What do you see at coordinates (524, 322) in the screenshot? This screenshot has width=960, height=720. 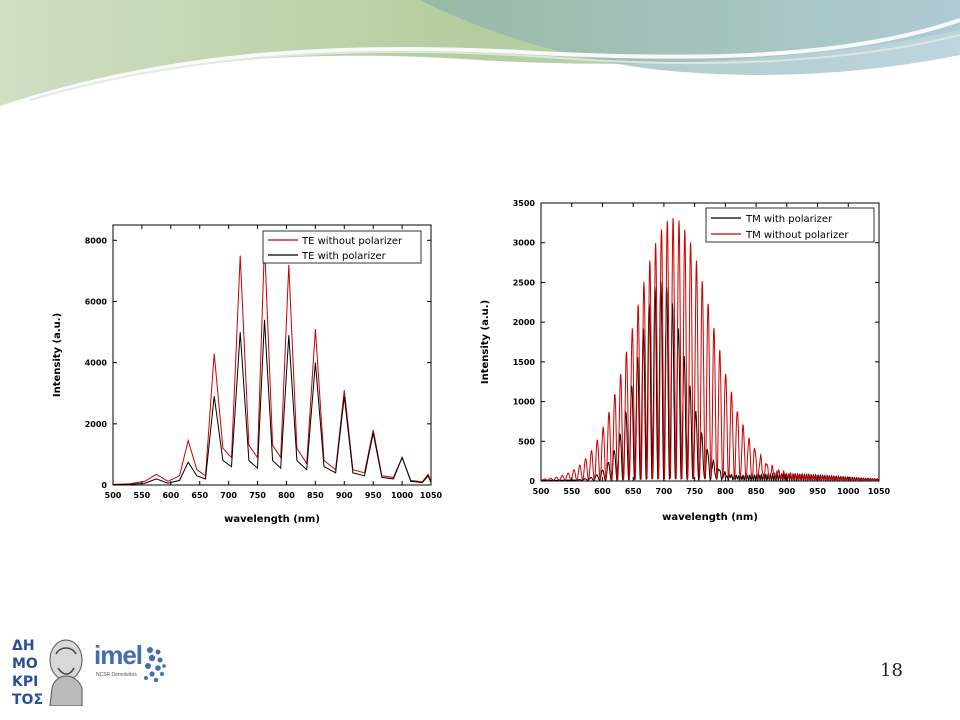 I see `tm-y-tick-label: 2000` at bounding box center [524, 322].